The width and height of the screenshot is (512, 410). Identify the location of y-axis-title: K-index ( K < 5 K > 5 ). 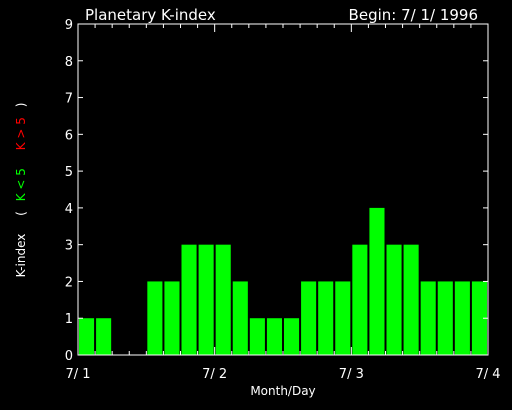
(21, 190).